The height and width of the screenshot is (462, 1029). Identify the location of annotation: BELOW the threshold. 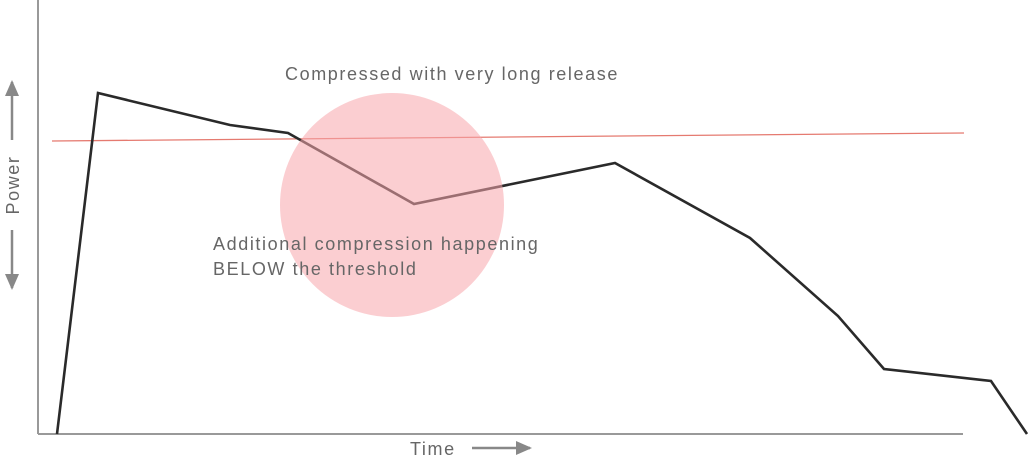
(315, 269).